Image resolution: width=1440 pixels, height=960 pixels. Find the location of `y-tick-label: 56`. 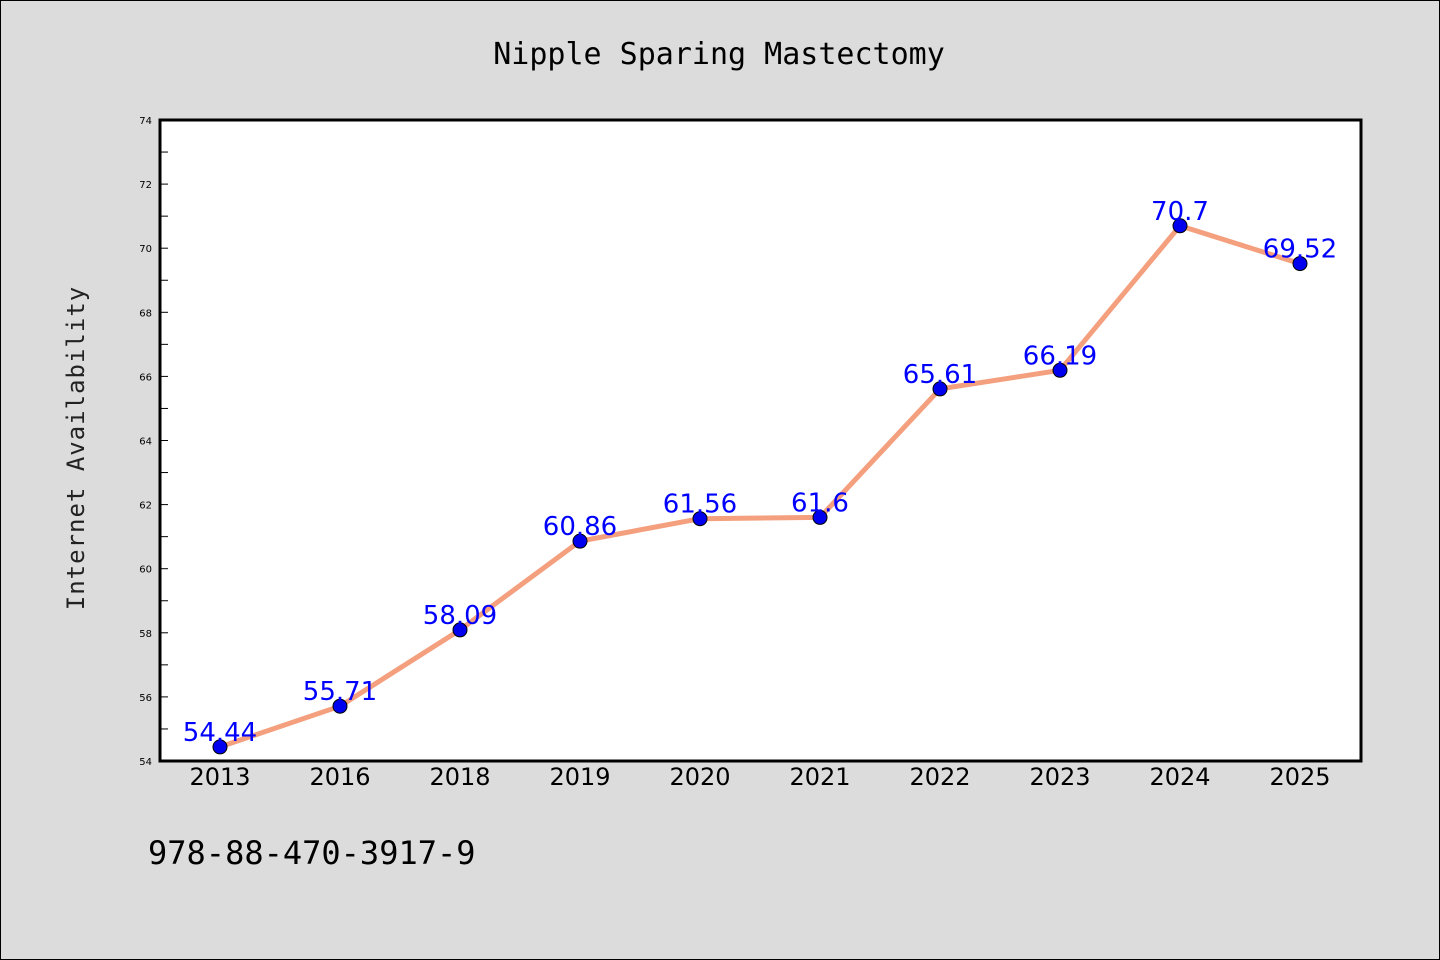

y-tick-label: 56 is located at coordinates (145, 698).